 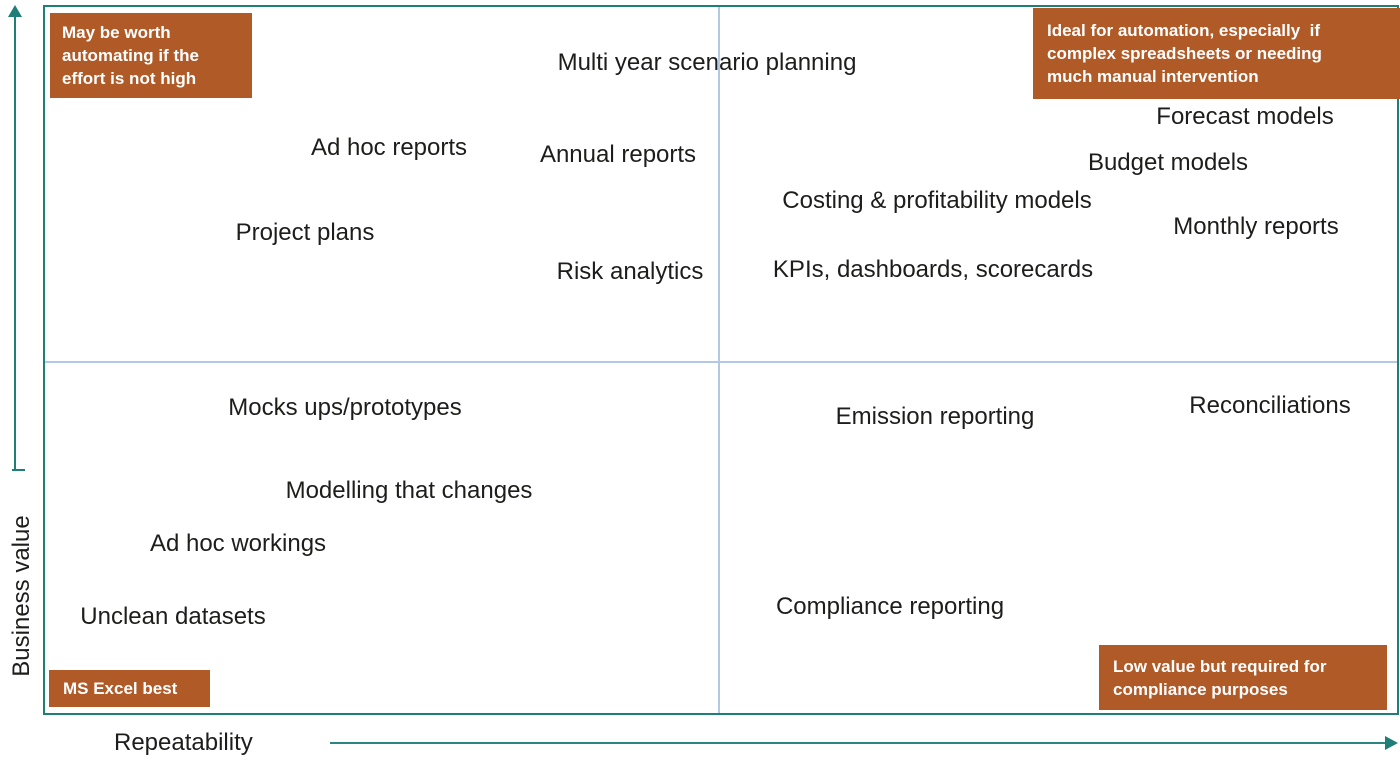 I want to click on vertical-divider, so click(x=719, y=360).